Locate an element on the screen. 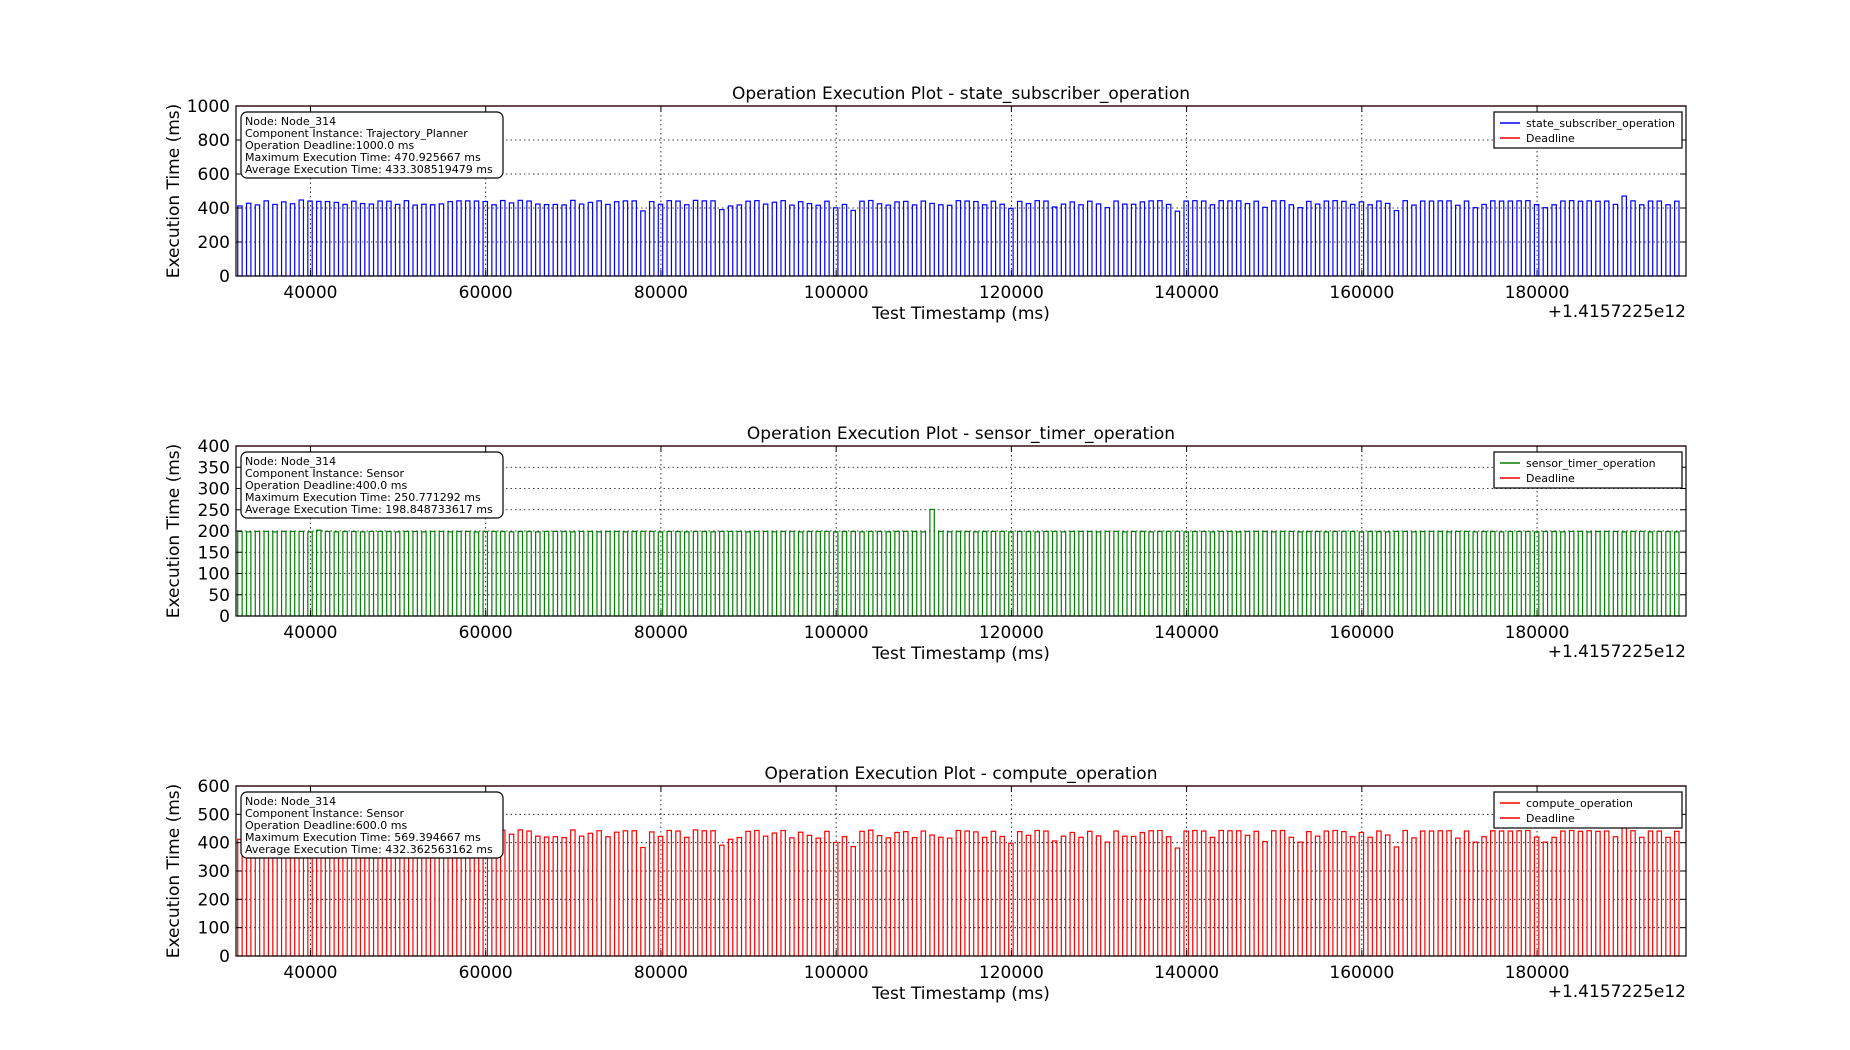  legend-label: state_subscriber_operation is located at coordinates (1600, 123).